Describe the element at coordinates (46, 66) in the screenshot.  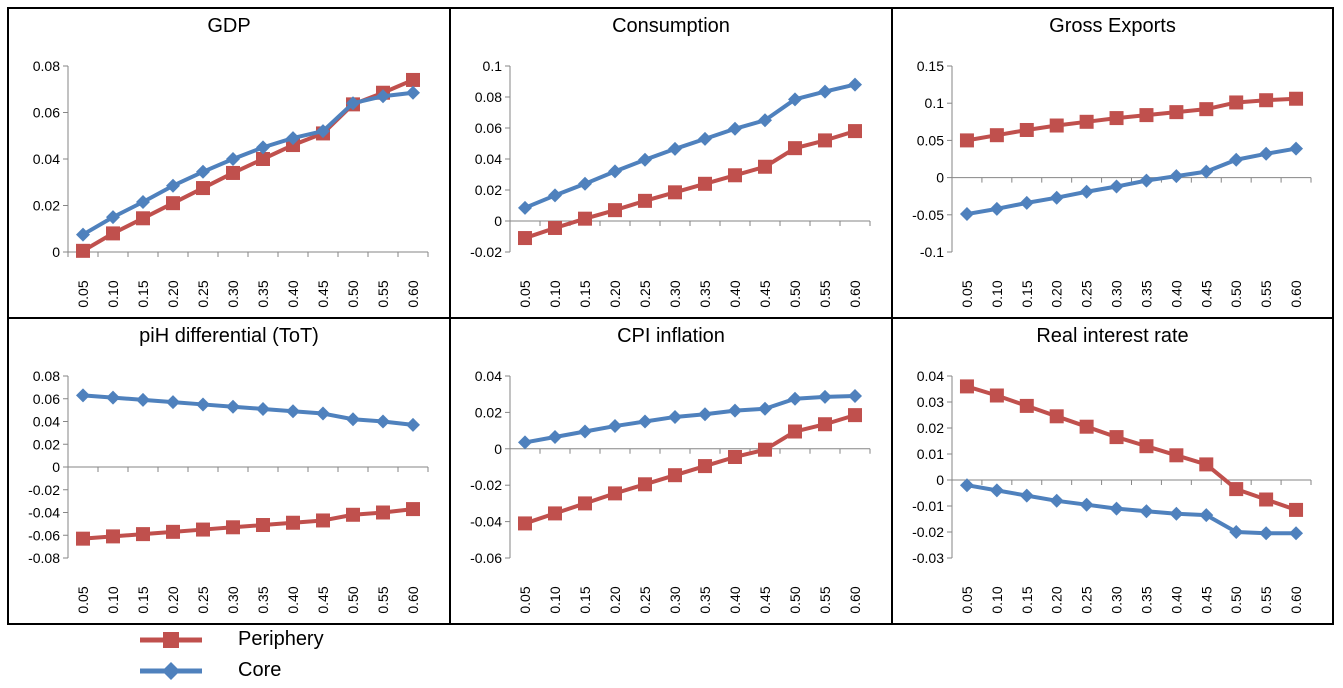
I see `y-tick-label: 0.08` at that location.